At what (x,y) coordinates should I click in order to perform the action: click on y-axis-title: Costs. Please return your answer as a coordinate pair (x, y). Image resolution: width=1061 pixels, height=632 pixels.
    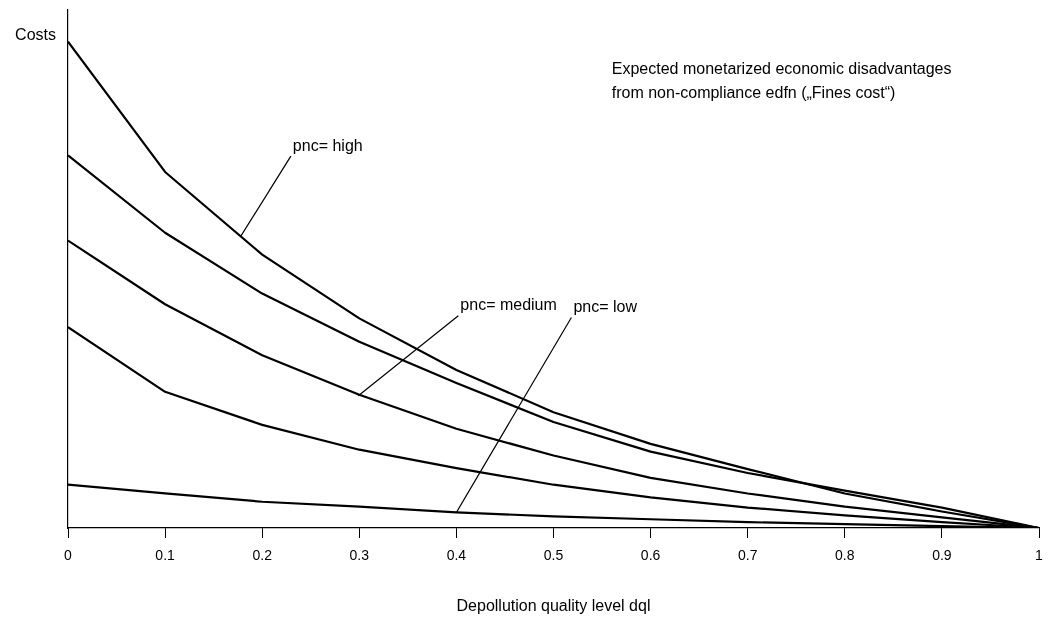
    Looking at the image, I should click on (35, 35).